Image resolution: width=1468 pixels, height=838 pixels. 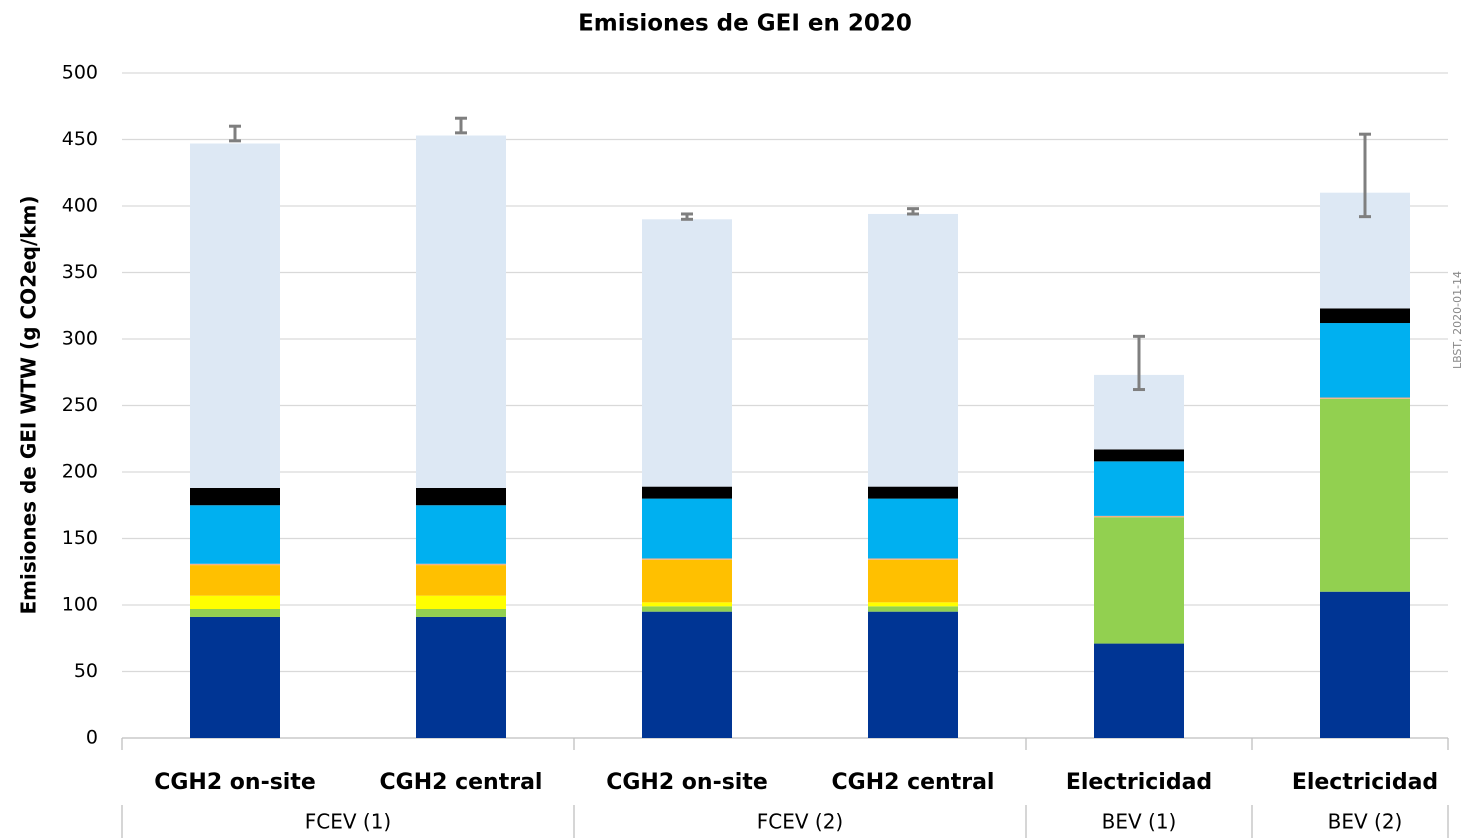 What do you see at coordinates (80, 605) in the screenshot?
I see `y-tick-label: 100` at bounding box center [80, 605].